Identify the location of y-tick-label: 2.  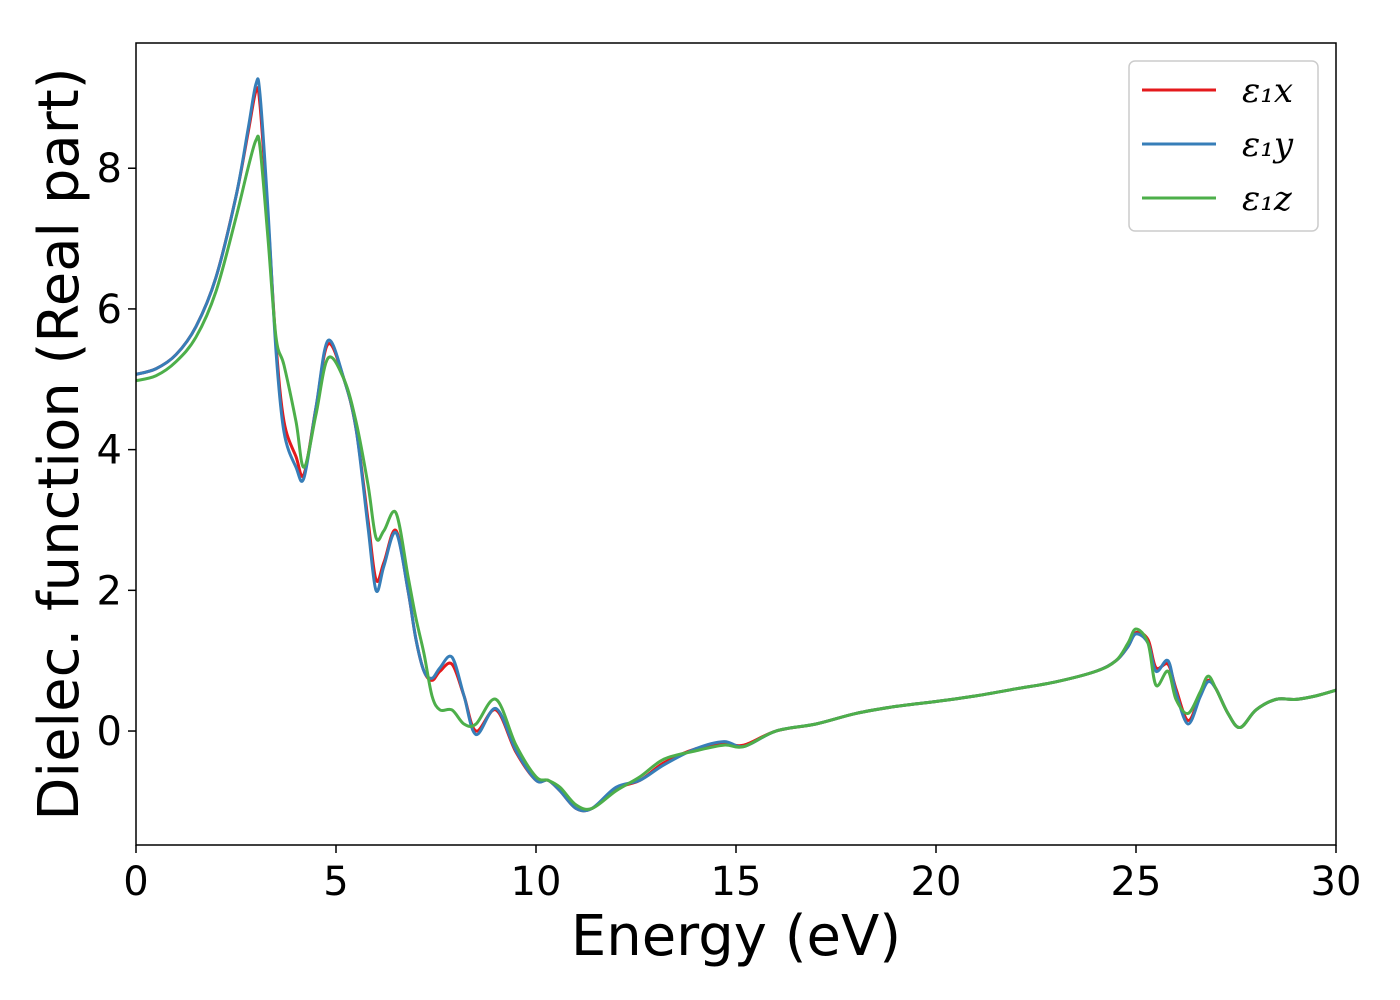
(109, 591).